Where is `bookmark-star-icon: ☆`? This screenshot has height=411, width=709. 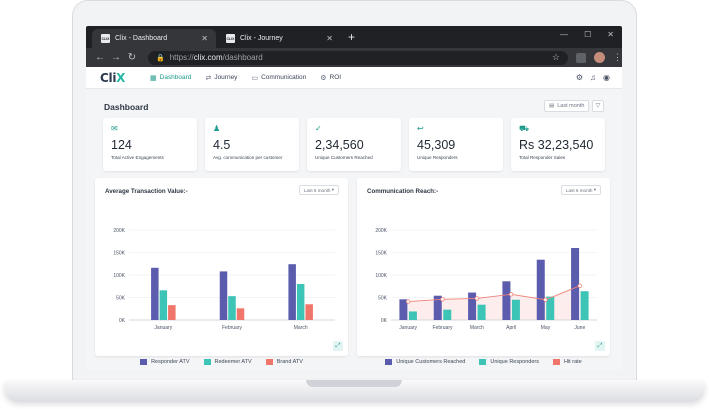
bookmark-star-icon: ☆ is located at coordinates (555, 57).